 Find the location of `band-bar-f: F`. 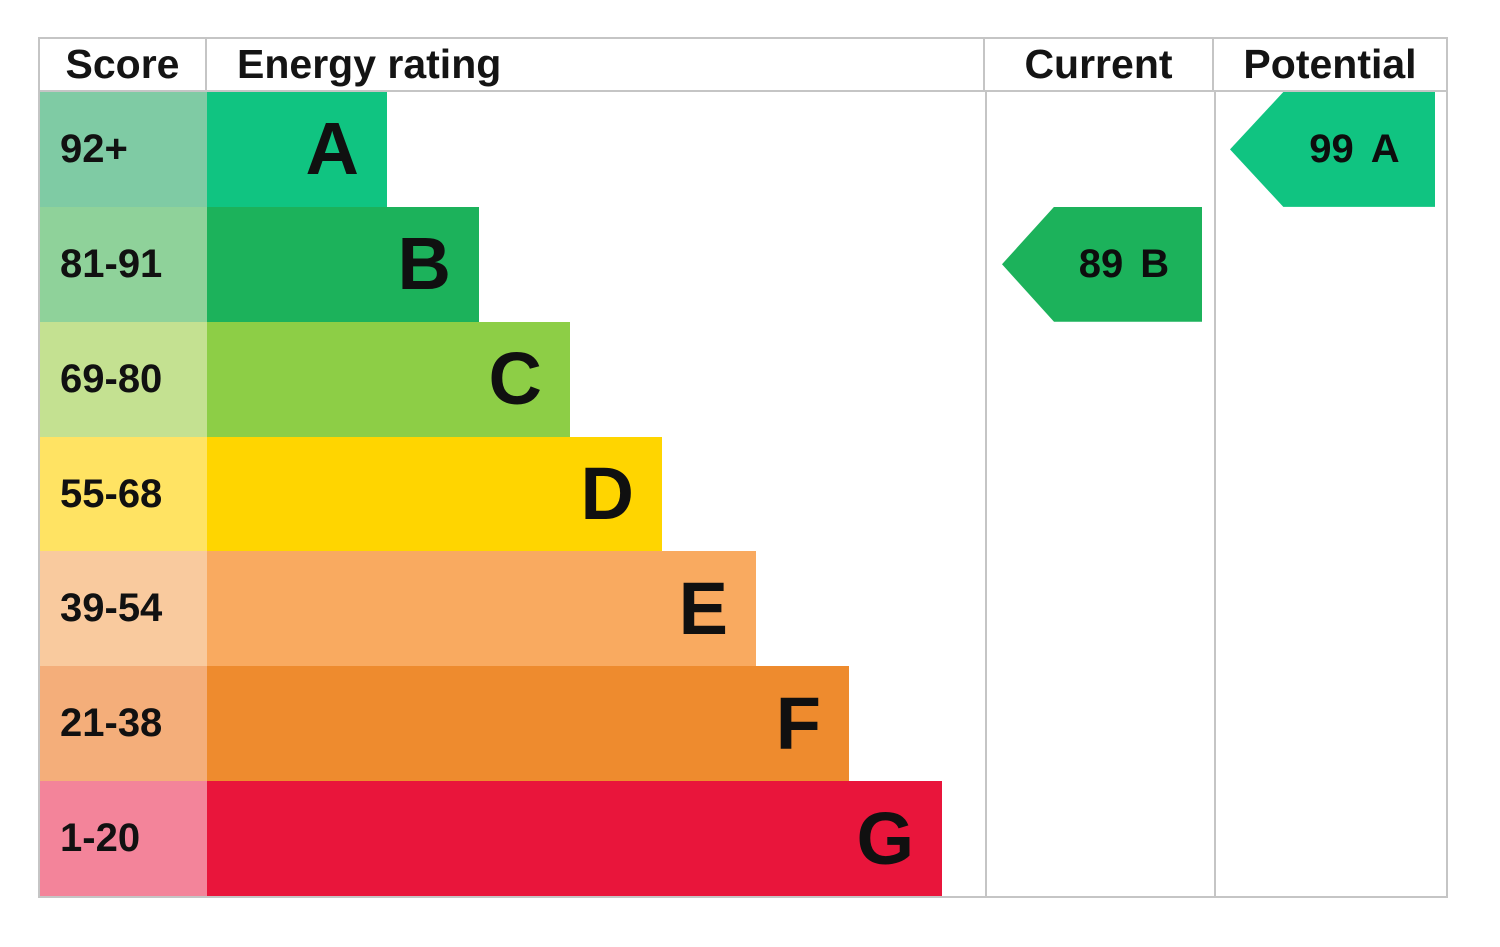

band-bar-f: F is located at coordinates (528, 724).